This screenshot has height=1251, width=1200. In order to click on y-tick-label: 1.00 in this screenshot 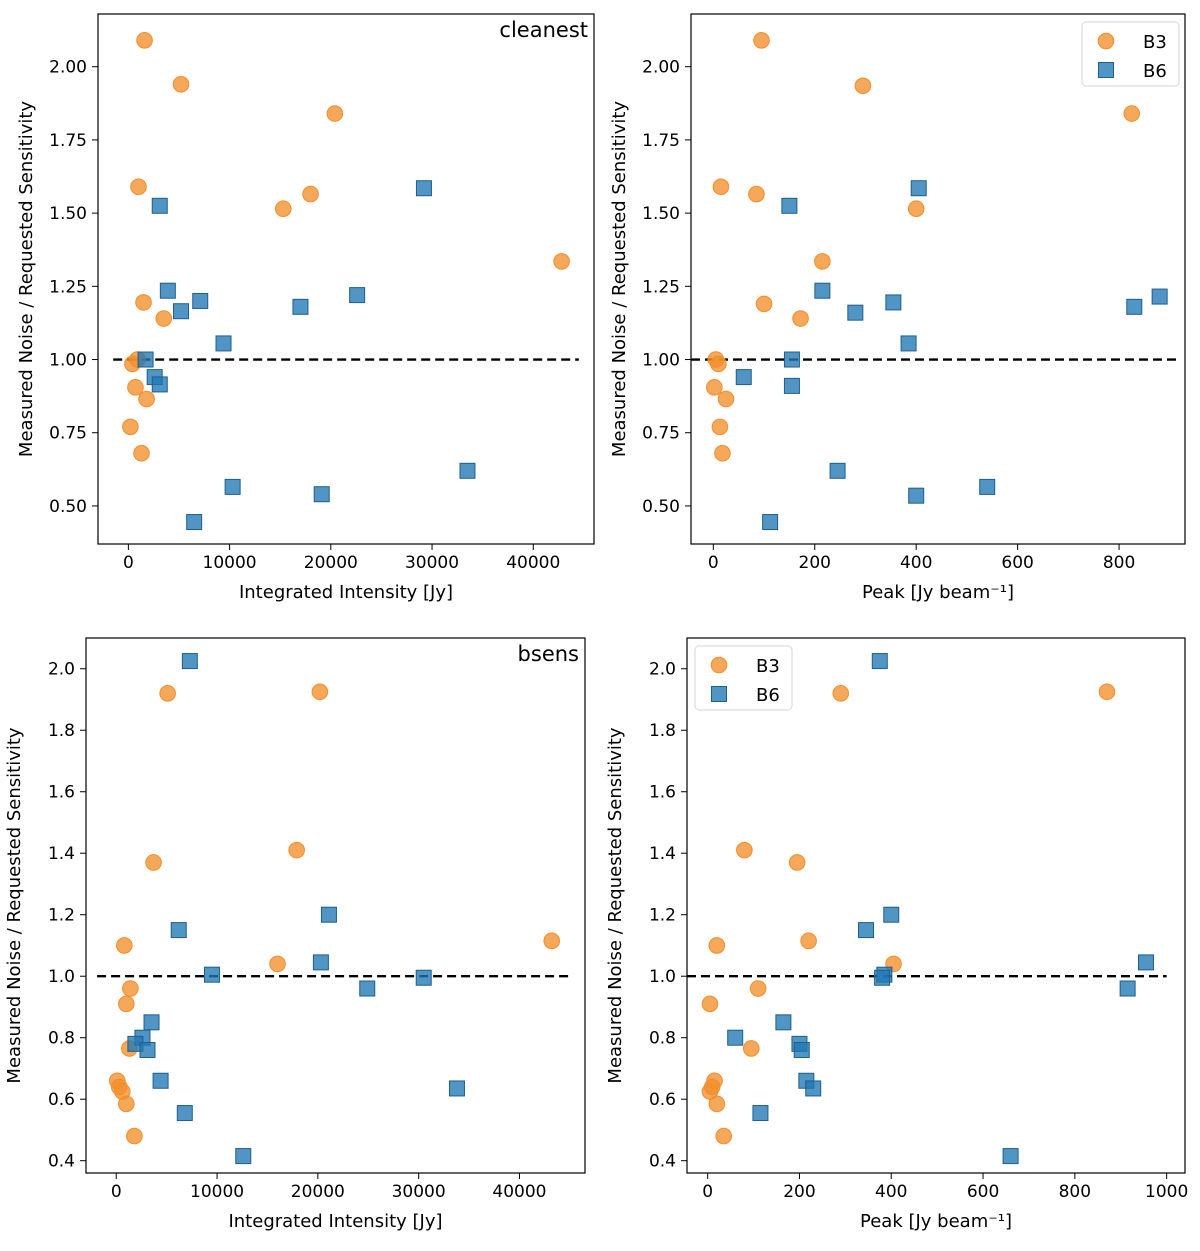, I will do `click(661, 361)`.